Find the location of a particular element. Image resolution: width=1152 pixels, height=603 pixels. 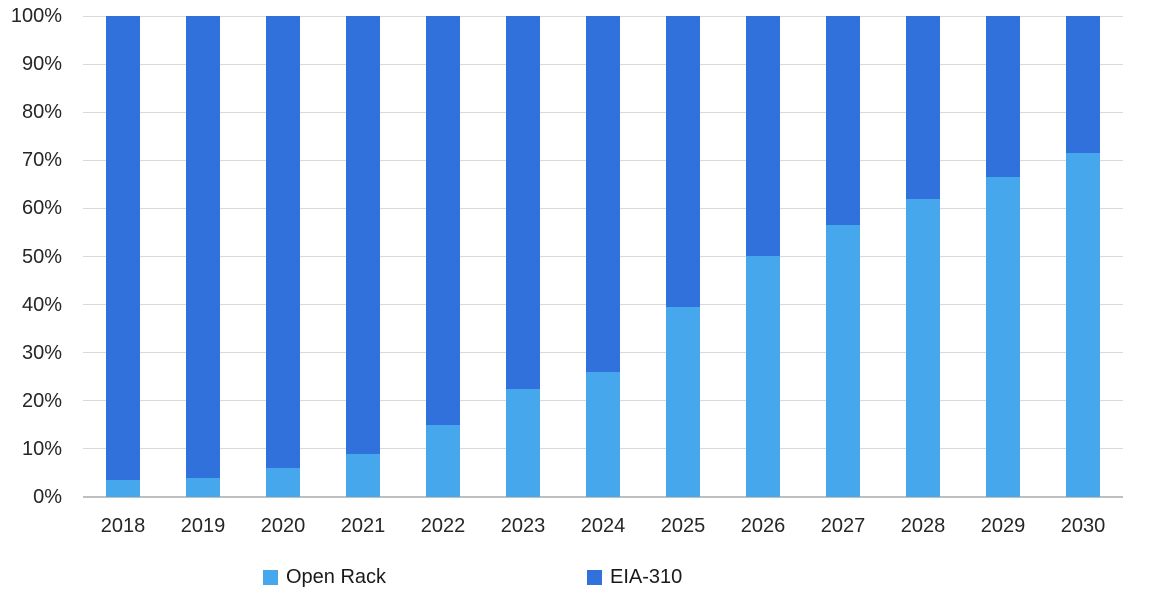

legend-label-eia-310: EIA-310 is located at coordinates (646, 576).